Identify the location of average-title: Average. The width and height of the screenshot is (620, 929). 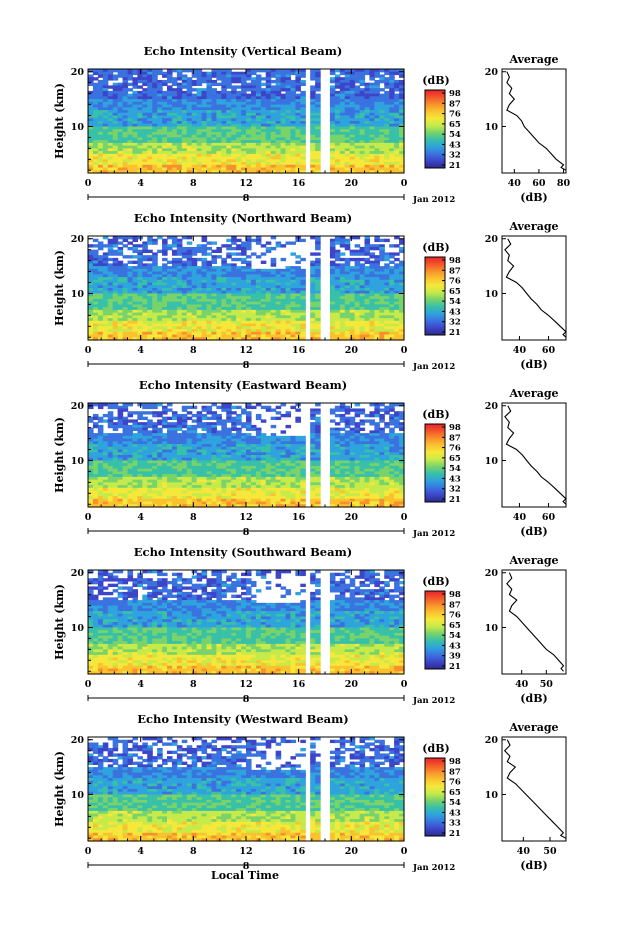
(533, 727).